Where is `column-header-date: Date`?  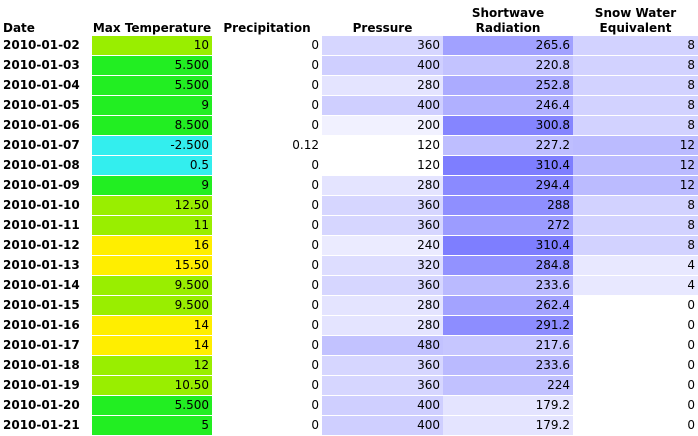
column-header-date: Date is located at coordinates (19, 28).